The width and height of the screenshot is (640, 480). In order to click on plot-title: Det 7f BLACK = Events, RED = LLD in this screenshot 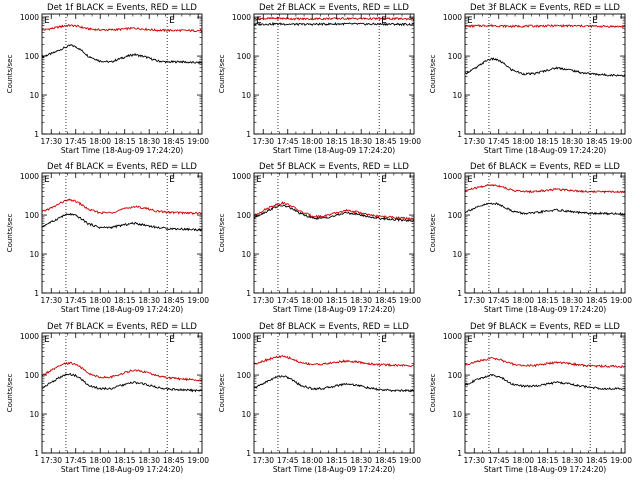, I will do `click(122, 327)`.